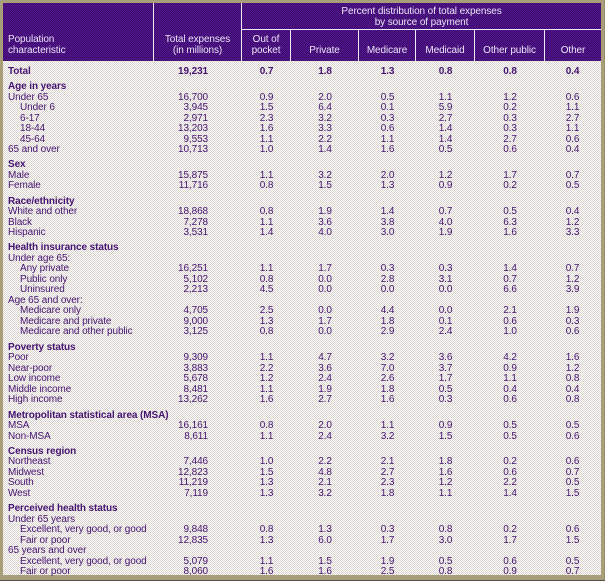 This screenshot has height=581, width=605. What do you see at coordinates (445, 118) in the screenshot?
I see `percent-value: 2.7` at bounding box center [445, 118].